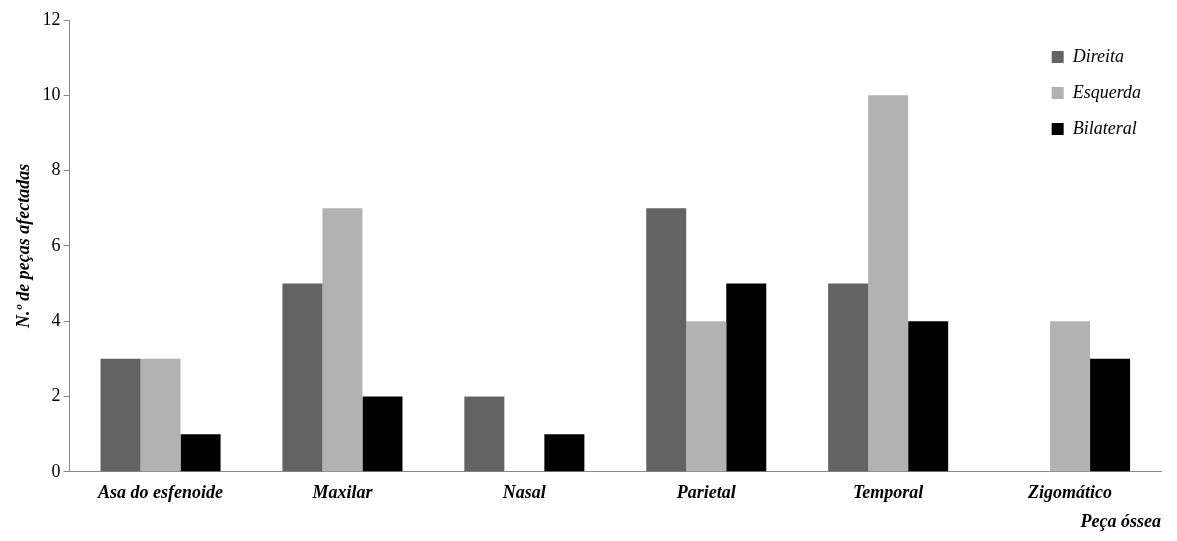  What do you see at coordinates (1106, 91) in the screenshot?
I see `legend-label: Esquerda` at bounding box center [1106, 91].